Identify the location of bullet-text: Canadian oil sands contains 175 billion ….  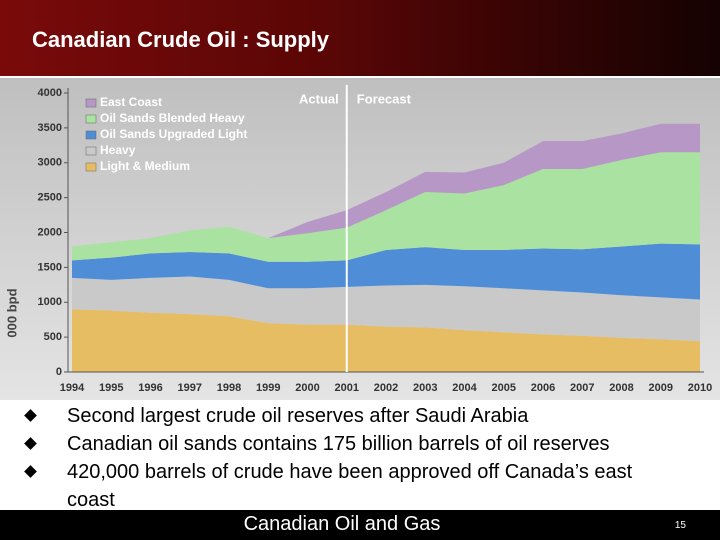
(338, 444).